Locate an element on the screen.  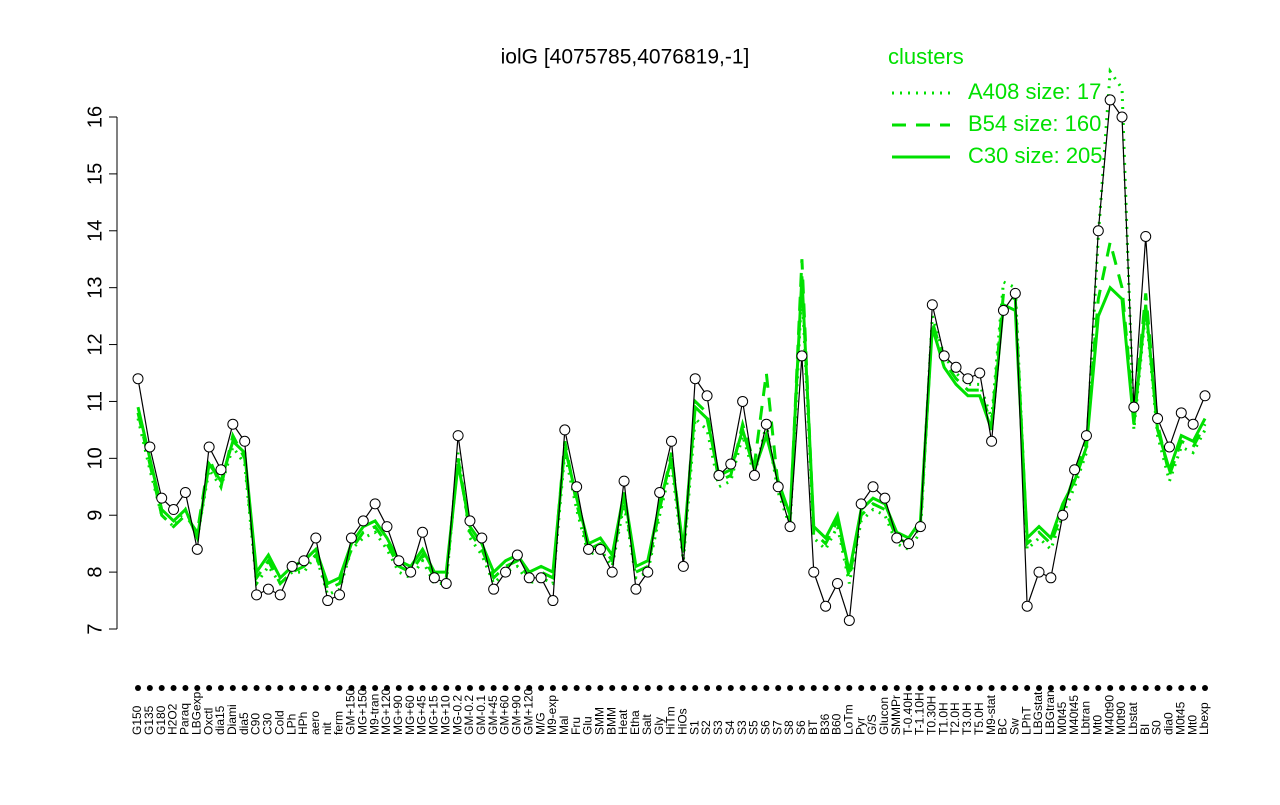
x-tick-label: Heat is located at coordinates (623, 722).